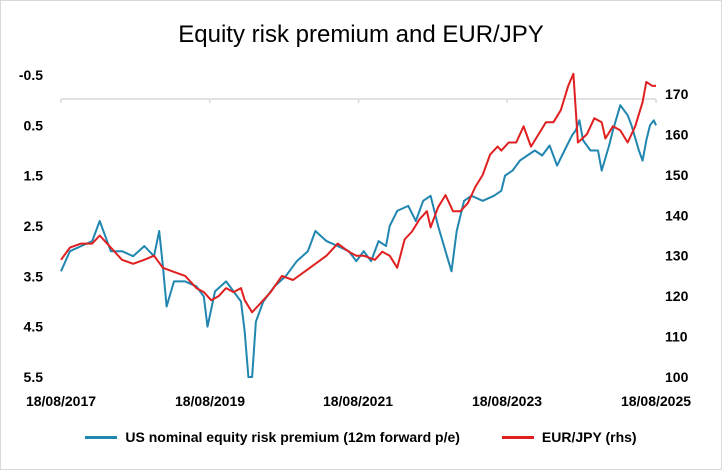 The width and height of the screenshot is (722, 470). I want to click on legend-swatch-red, so click(517, 437).